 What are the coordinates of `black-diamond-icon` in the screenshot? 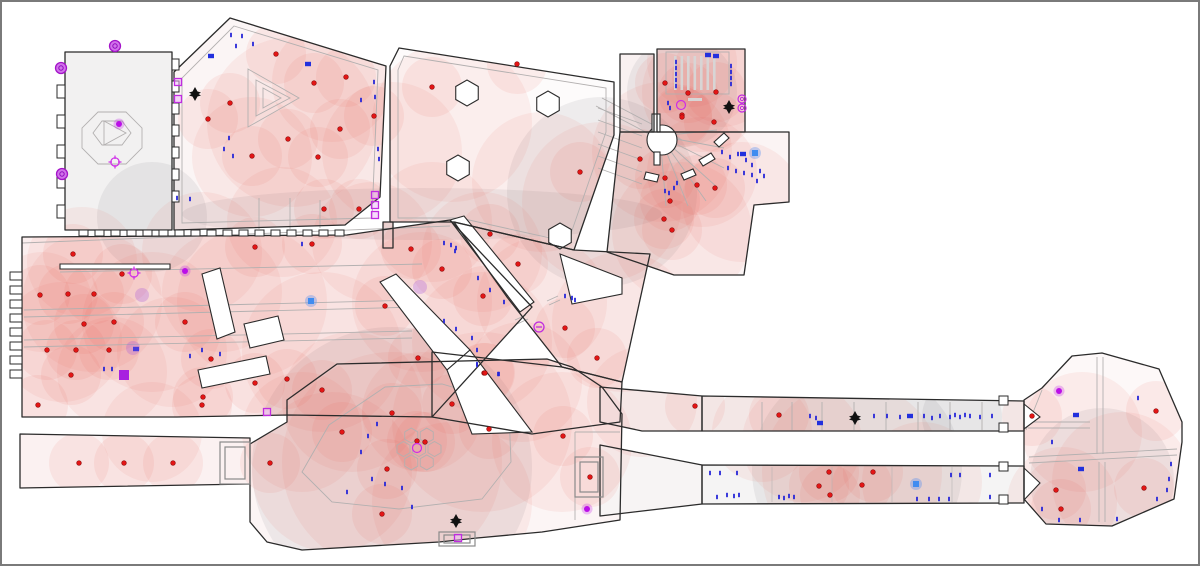 It's located at (456, 521).